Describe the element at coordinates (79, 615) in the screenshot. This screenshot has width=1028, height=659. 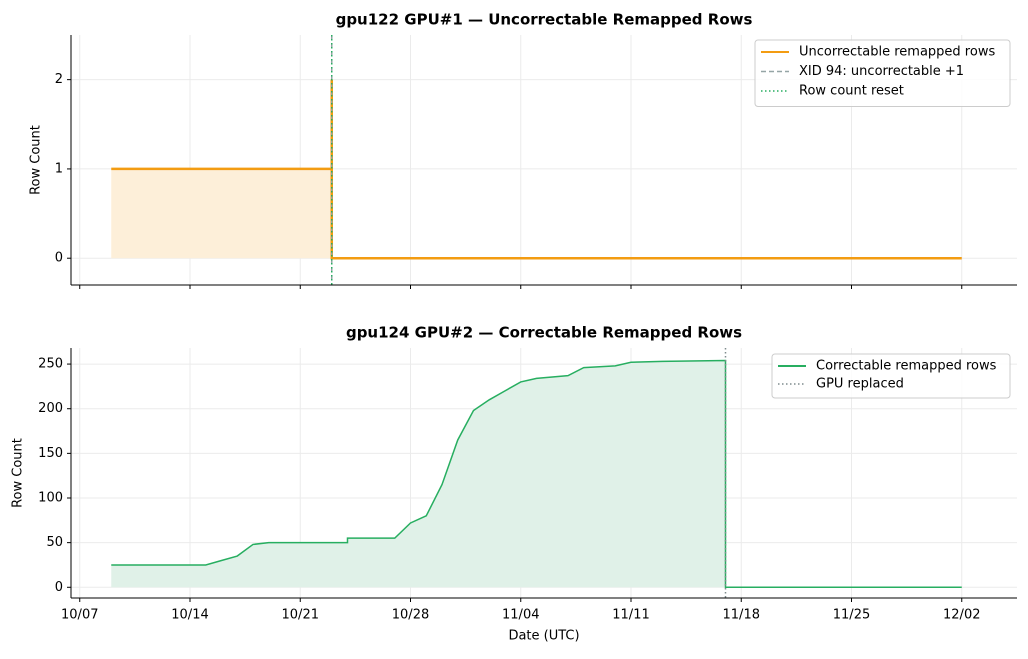
I see `x-tick-label: 10/07` at that location.